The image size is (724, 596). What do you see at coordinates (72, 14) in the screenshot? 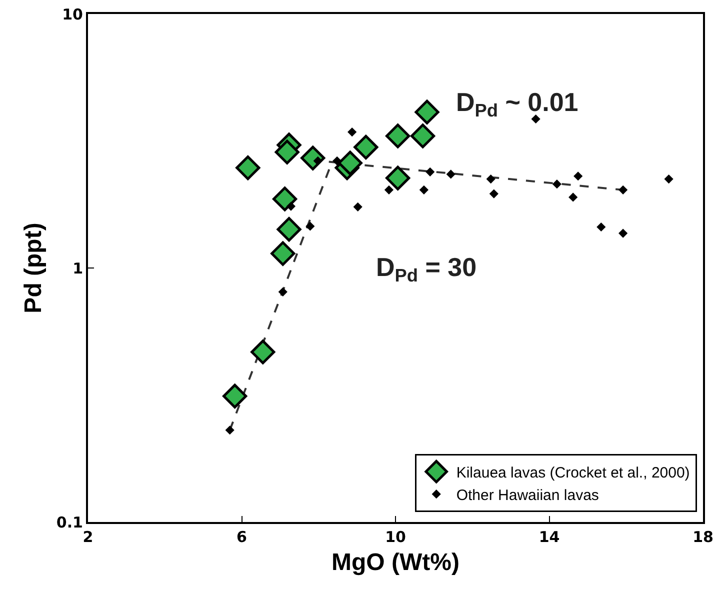
I see `y-tick-label: 10` at bounding box center [72, 14].